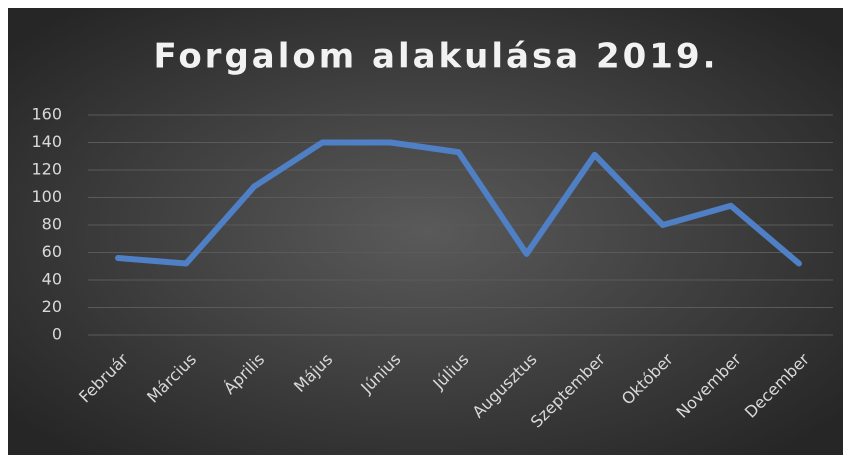 This screenshot has width=852, height=463. I want to click on y-tick-label: 80, so click(52, 224).